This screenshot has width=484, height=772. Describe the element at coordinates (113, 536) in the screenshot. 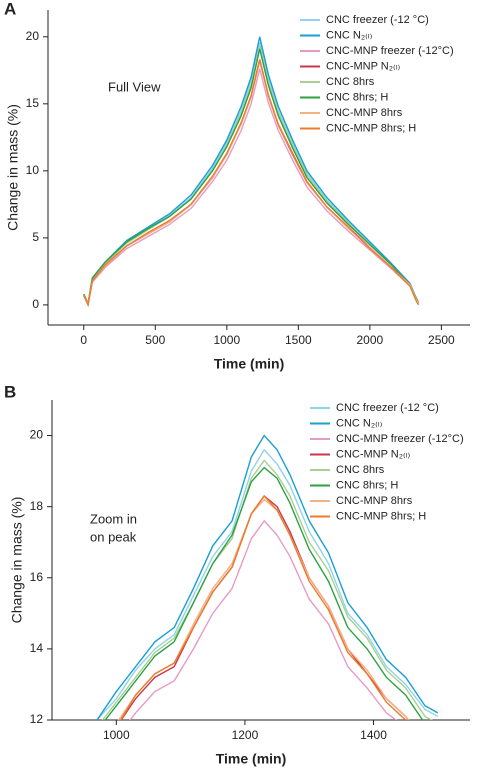

I see `annotation: on peak` at that location.